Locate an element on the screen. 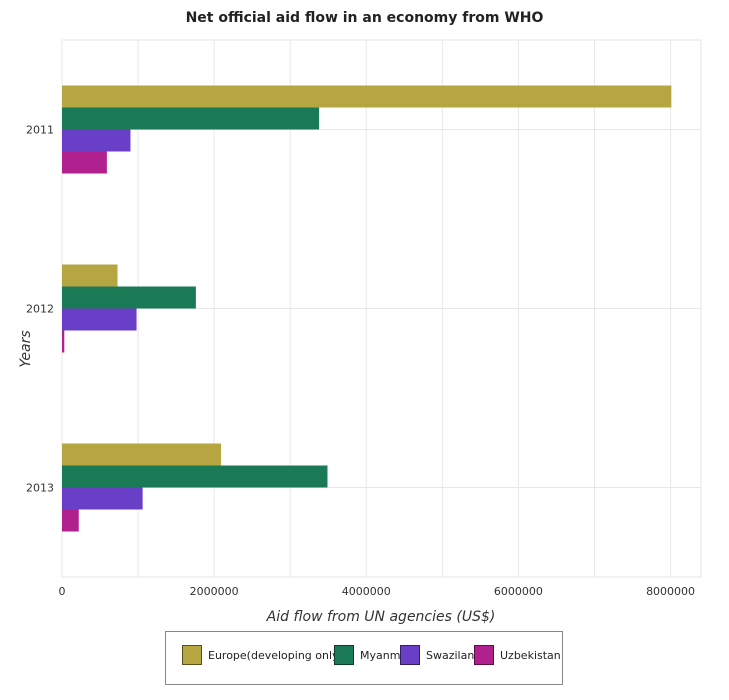 This screenshot has height=700, width=729. legend-item: Myanmar is located at coordinates (373, 655).